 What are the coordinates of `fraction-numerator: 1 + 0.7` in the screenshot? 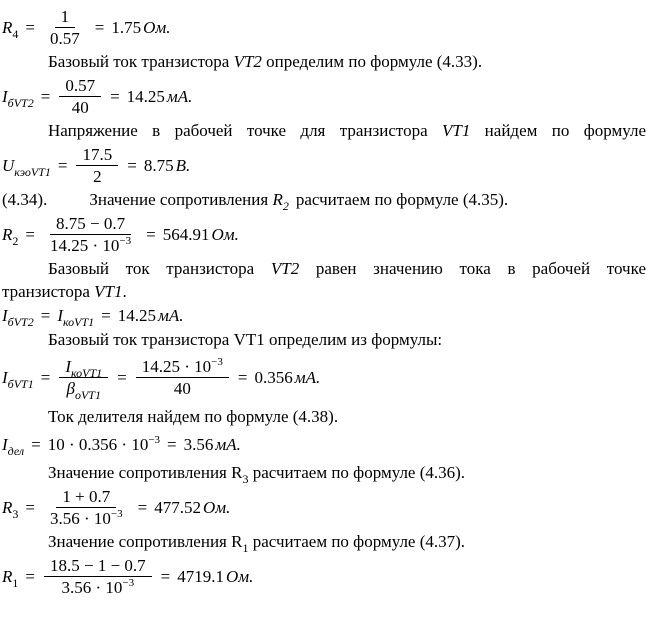 It's located at (86, 497).